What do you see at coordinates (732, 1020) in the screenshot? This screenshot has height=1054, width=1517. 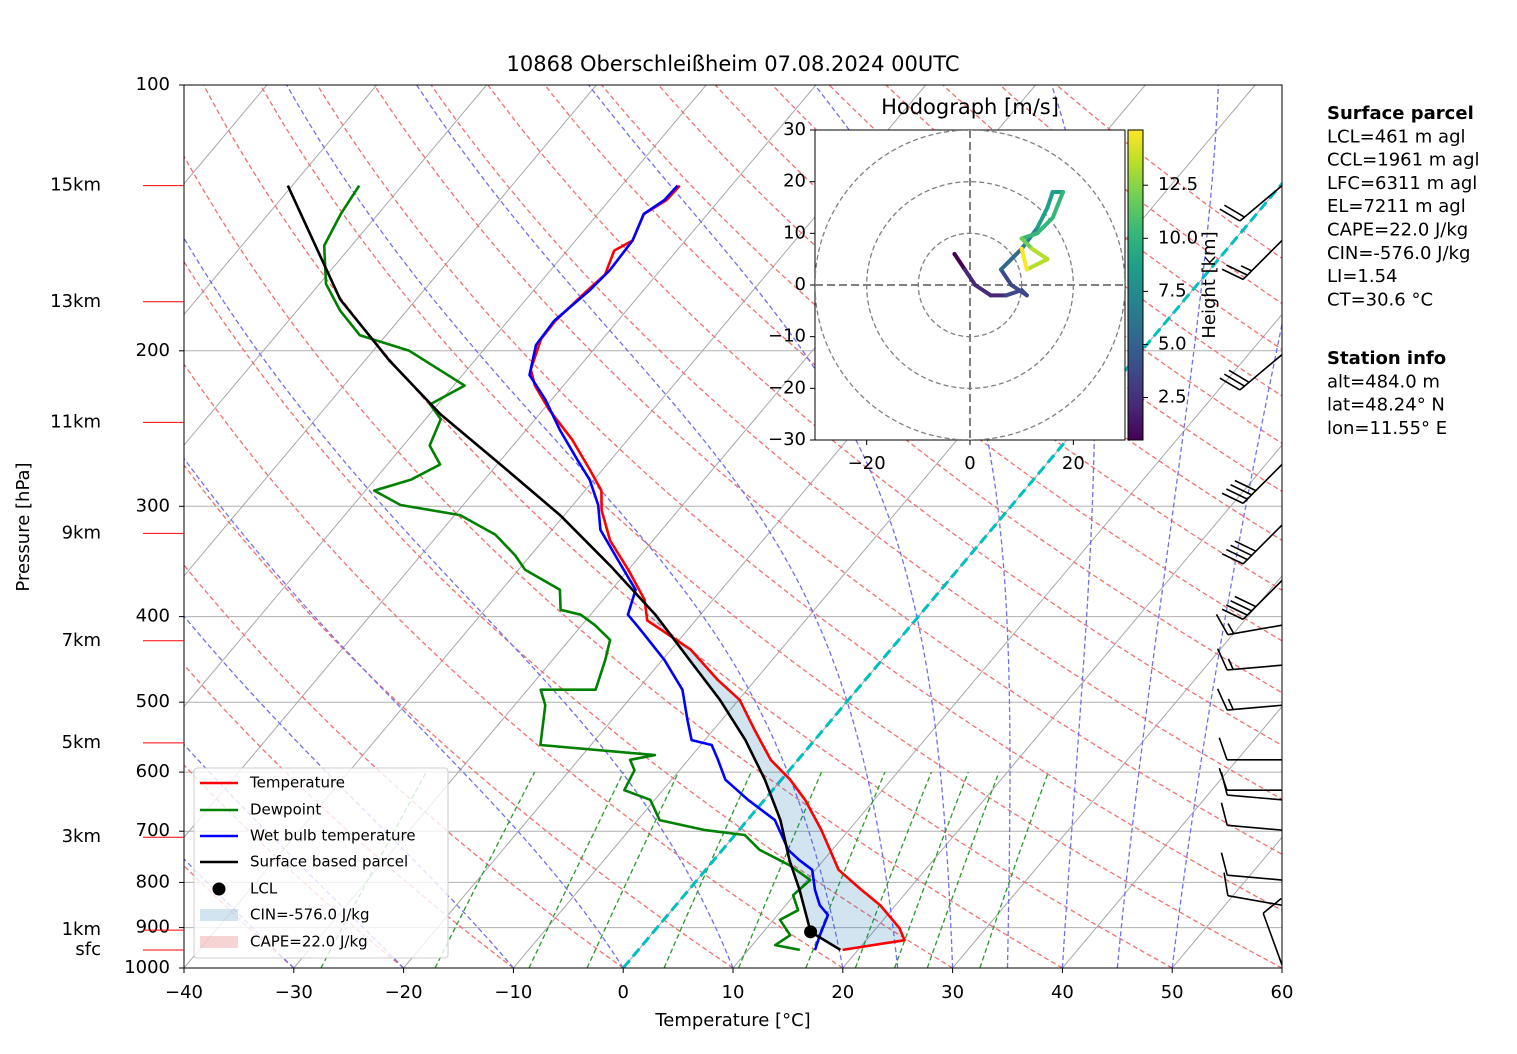 I see `x-axis-label: Temperature [°C]` at bounding box center [732, 1020].